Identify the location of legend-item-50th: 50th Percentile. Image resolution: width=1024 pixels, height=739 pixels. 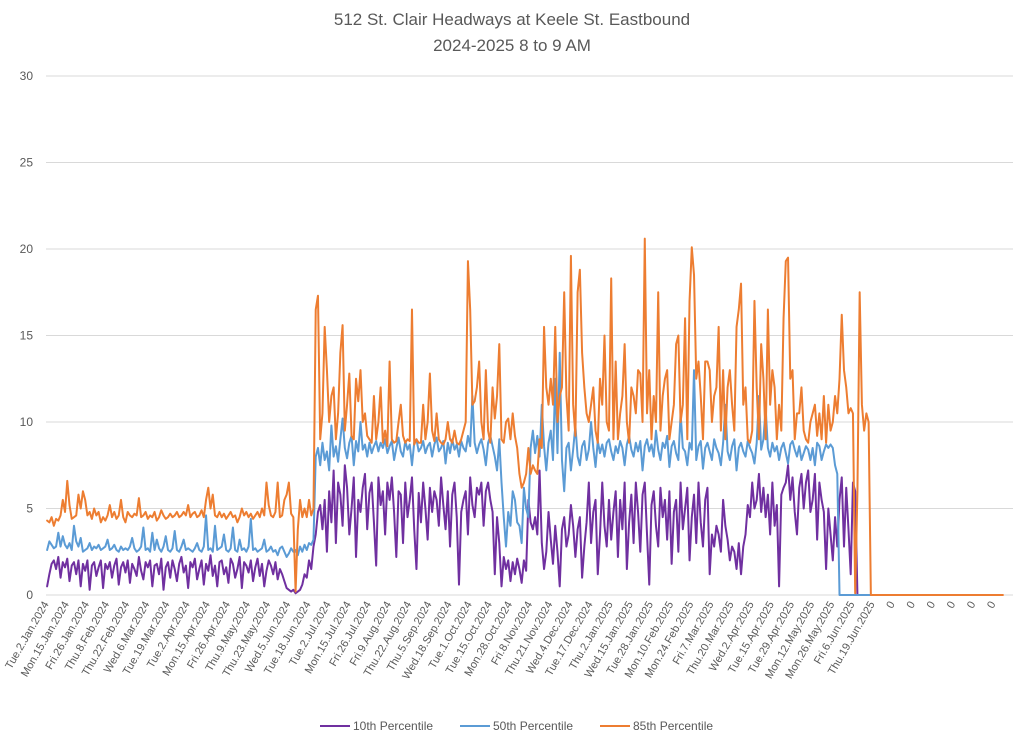
(516, 726).